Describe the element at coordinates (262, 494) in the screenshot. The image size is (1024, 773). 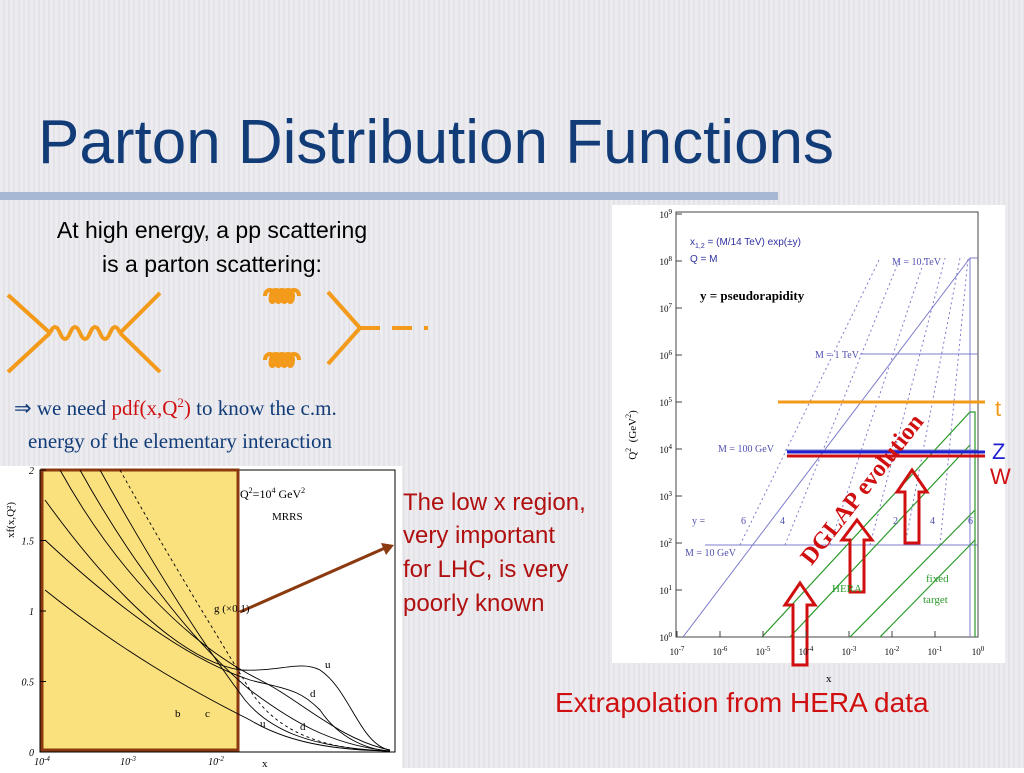
I see `q-eq: =10` at that location.